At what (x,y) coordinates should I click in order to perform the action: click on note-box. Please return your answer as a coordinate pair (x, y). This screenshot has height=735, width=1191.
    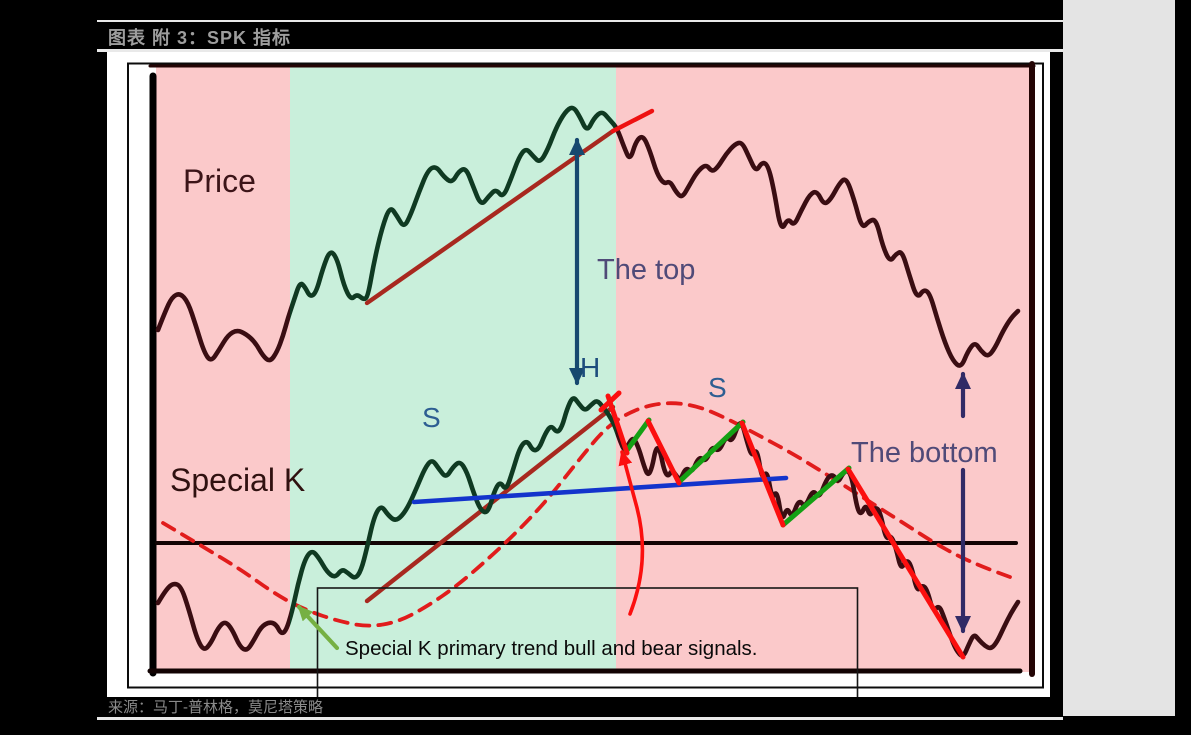
    Looking at the image, I should click on (587, 642).